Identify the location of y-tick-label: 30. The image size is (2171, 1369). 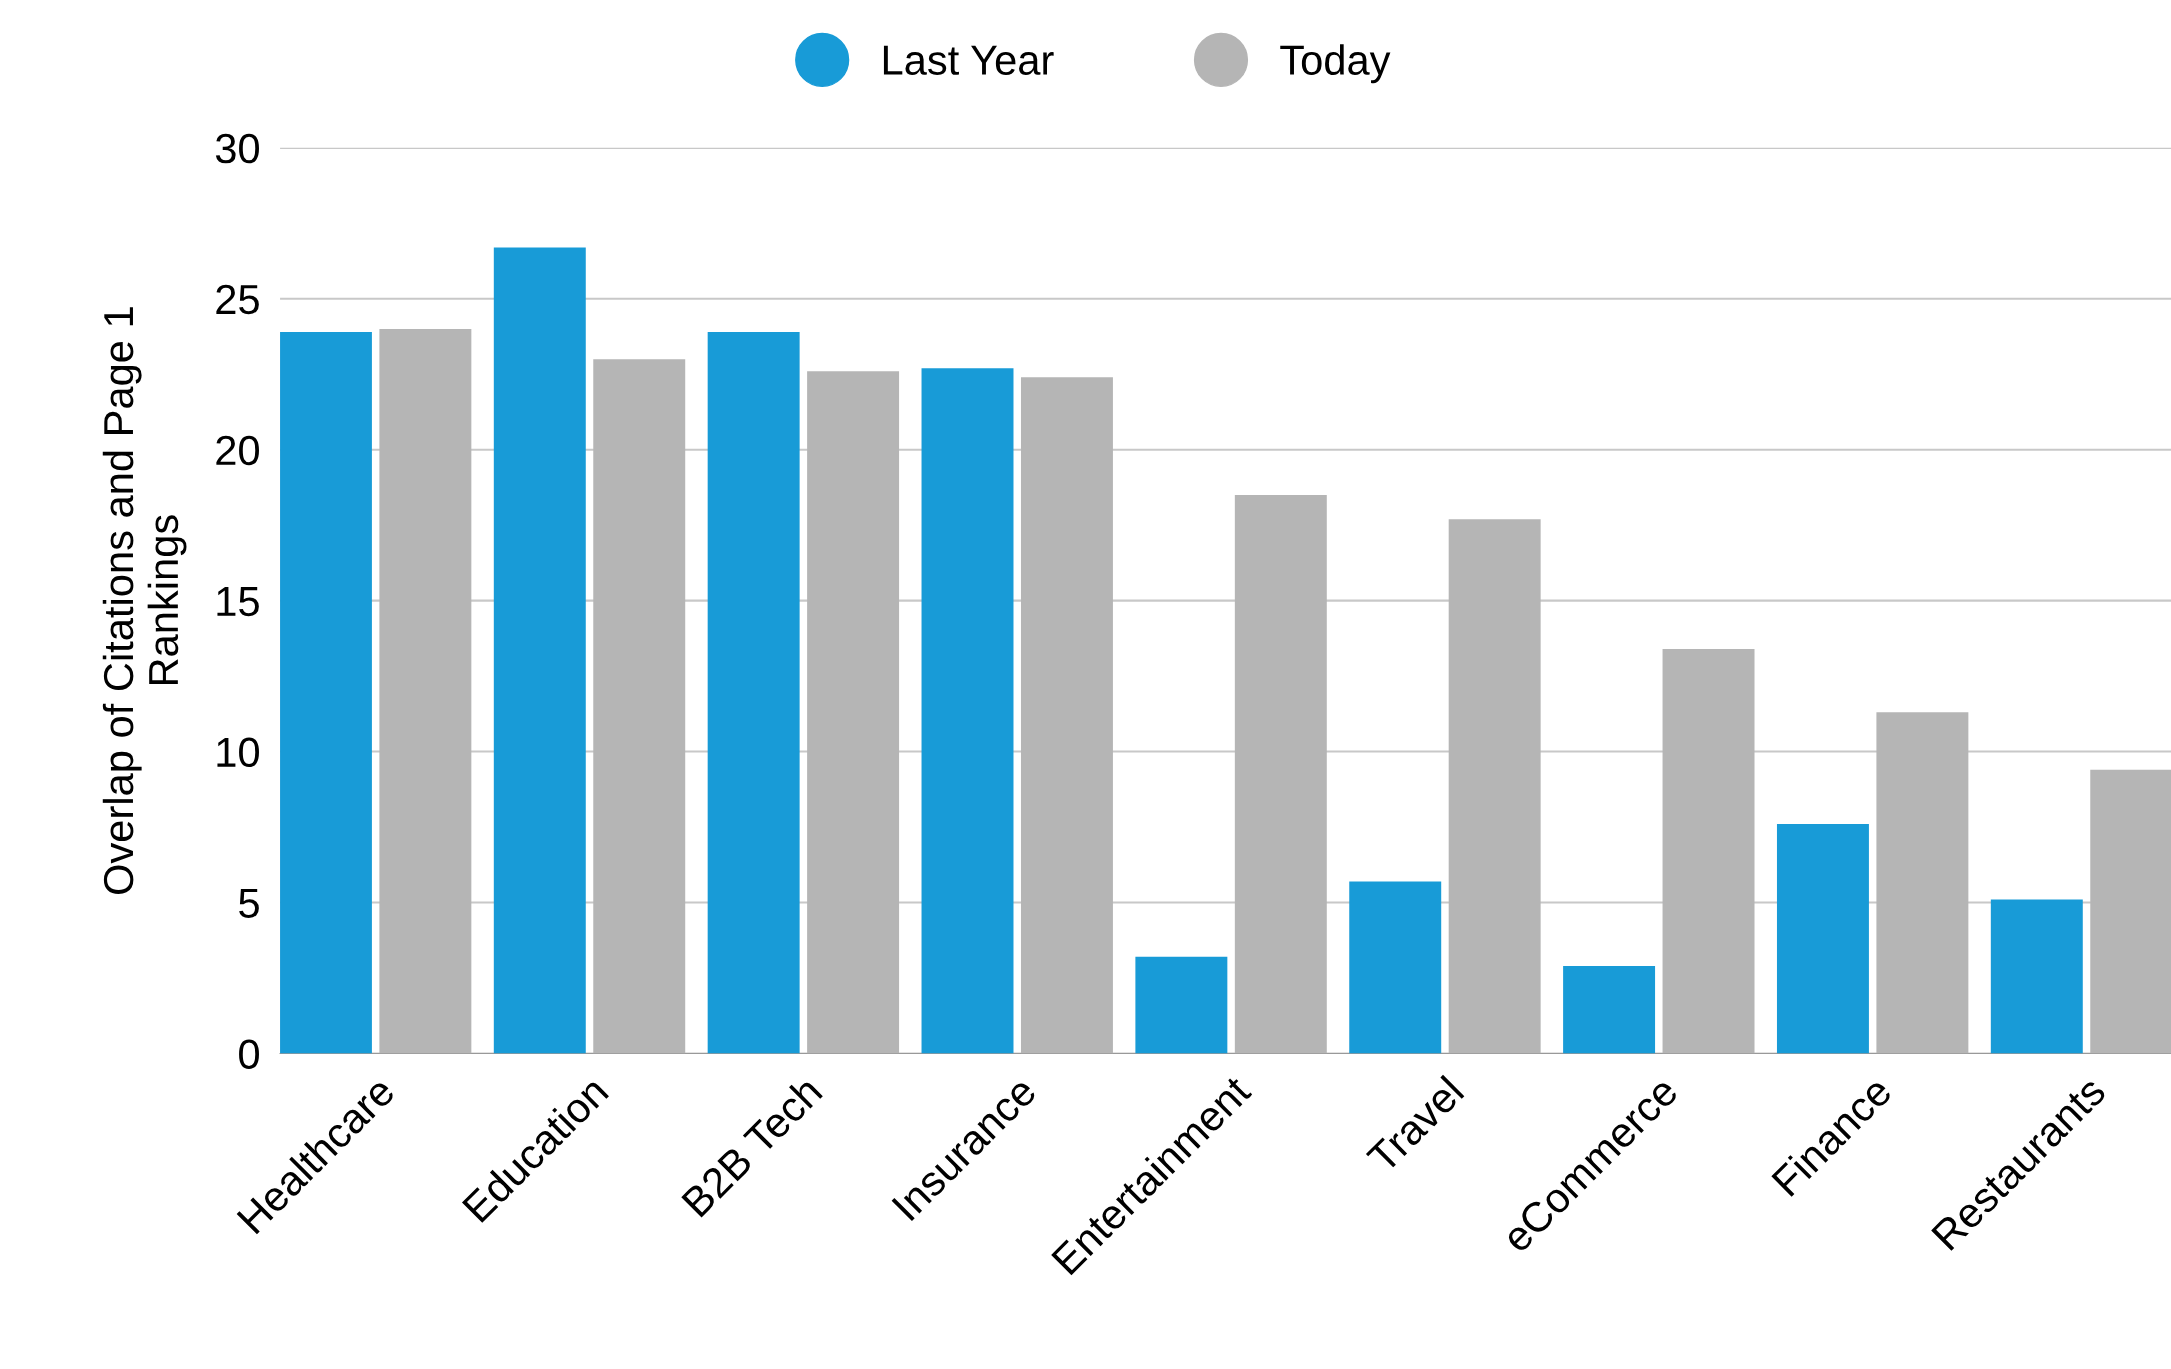
(237, 148).